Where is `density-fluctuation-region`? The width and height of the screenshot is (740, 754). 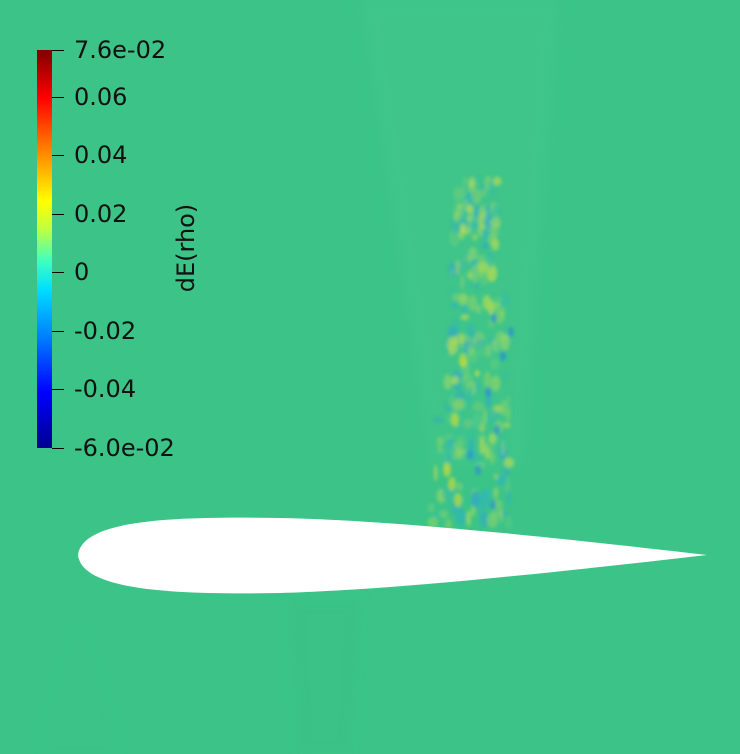 density-fluctuation-region is located at coordinates (471, 353).